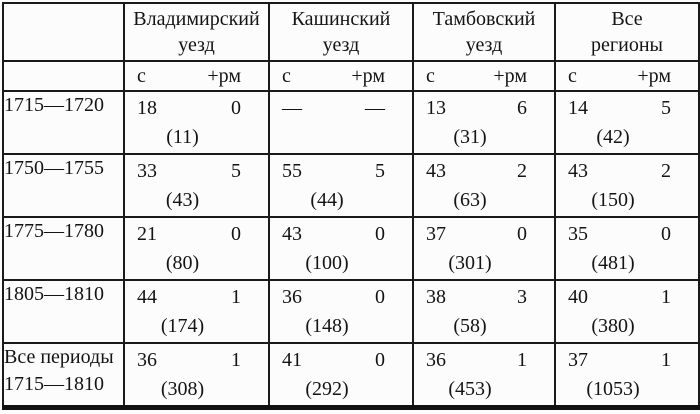 The height and width of the screenshot is (414, 700). I want to click on data-cell: — —, so click(341, 122).